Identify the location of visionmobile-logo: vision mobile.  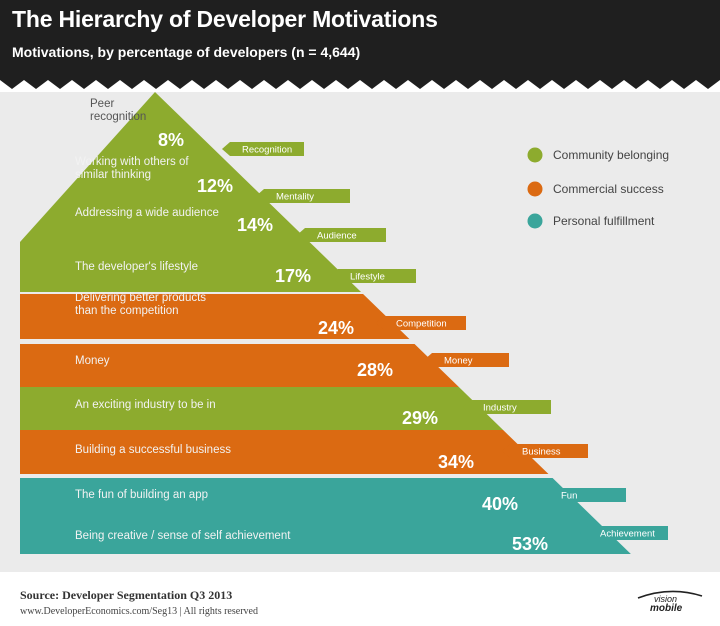
(670, 601).